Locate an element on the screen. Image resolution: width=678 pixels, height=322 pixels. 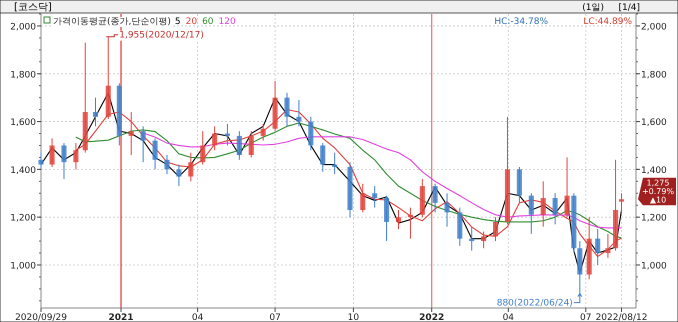
text: 5 is located at coordinates (177, 22).